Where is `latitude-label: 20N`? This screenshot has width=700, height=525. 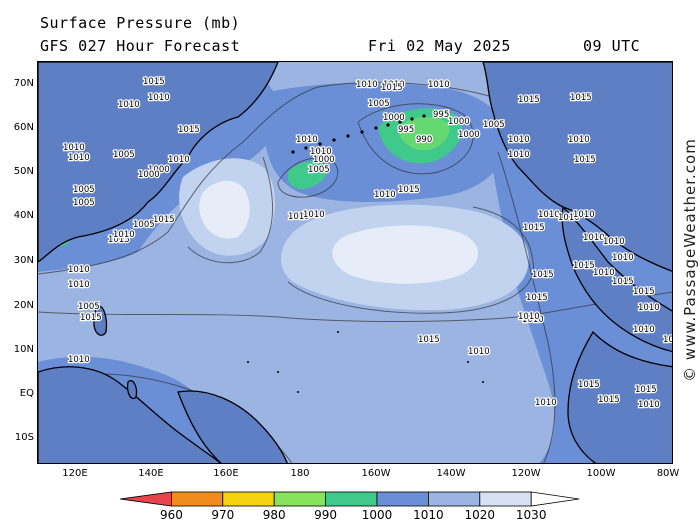
latitude-label: 20N is located at coordinates (23, 305).